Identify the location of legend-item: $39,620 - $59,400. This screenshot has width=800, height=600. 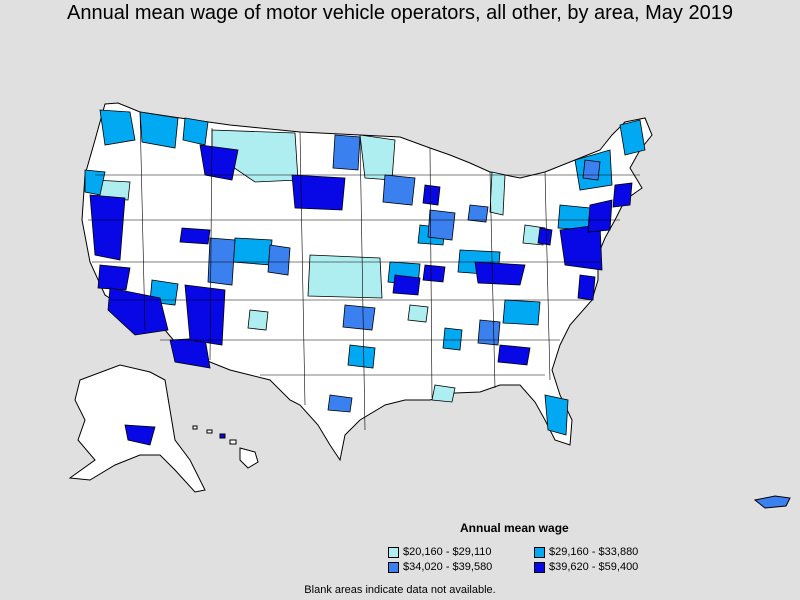
(586, 567).